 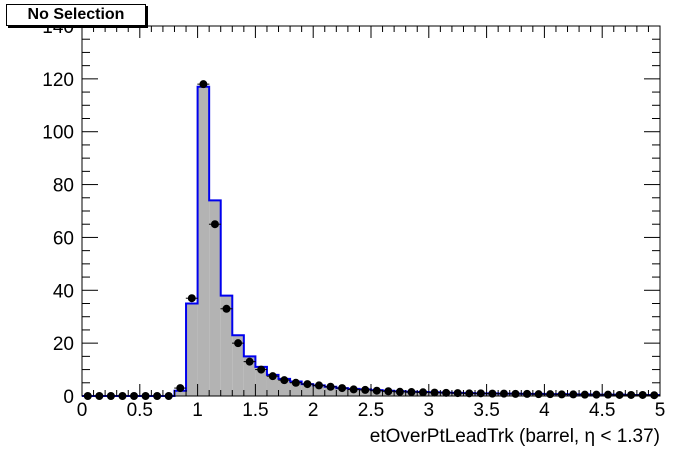 I want to click on x-tick-label: 3, so click(x=429, y=410).